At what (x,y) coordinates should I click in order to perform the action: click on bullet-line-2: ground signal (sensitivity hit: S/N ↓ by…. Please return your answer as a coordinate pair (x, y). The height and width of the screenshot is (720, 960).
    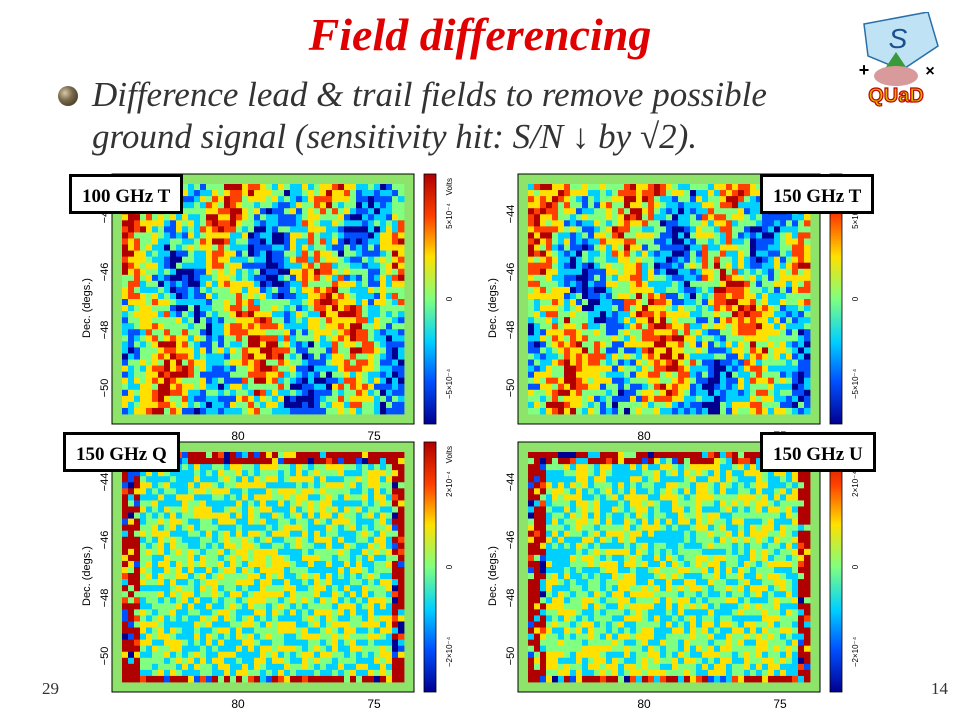
    Looking at the image, I should click on (395, 136).